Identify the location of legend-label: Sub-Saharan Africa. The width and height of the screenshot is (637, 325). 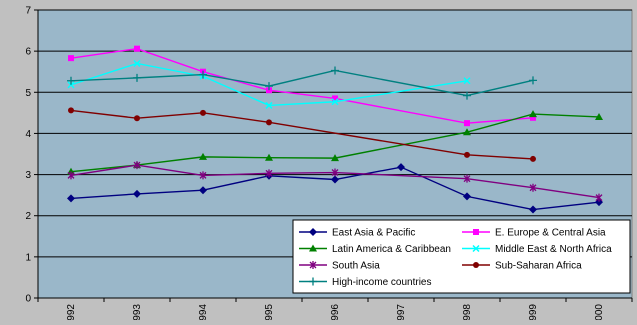
(538, 266).